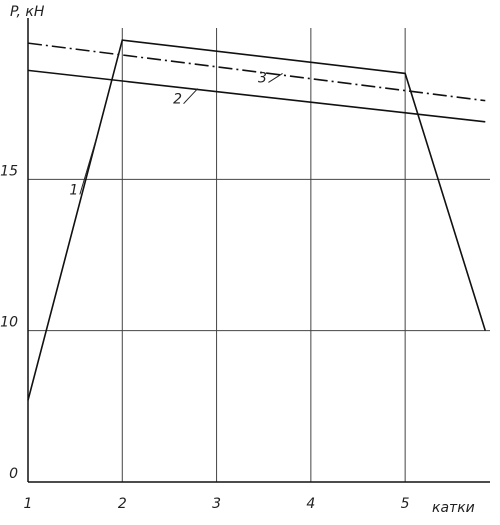  What do you see at coordinates (310, 504) in the screenshot?
I see `x-tick-label: 4` at bounding box center [310, 504].